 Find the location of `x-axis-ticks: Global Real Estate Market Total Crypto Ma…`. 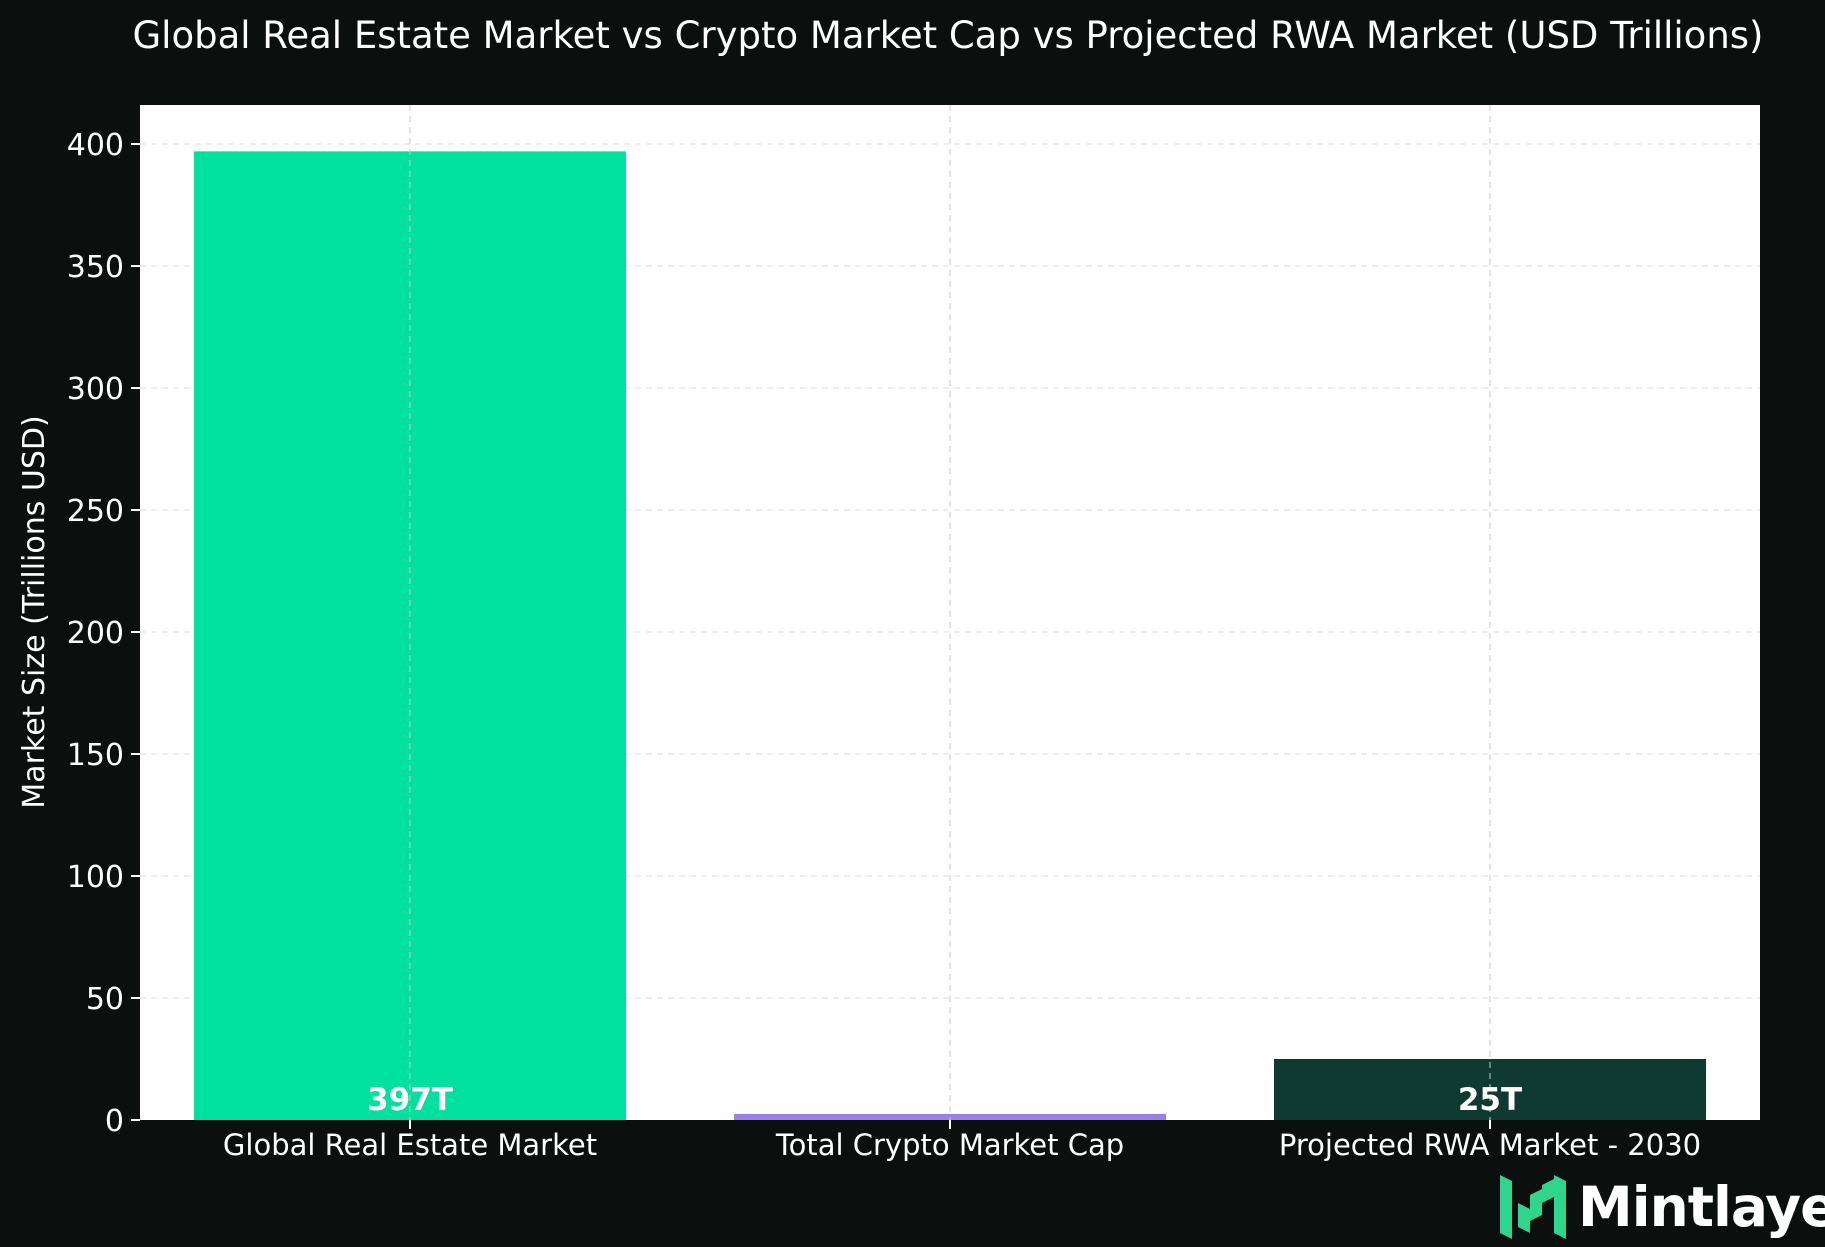

x-axis-ticks: Global Real Estate Market Total Crypto Ma… is located at coordinates (962, 1141).